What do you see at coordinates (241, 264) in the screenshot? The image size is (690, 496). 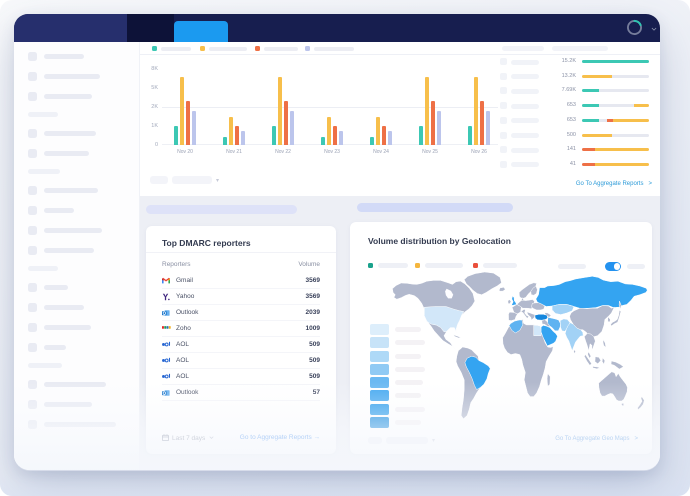 I see `table-header: Reporters Volume` at bounding box center [241, 264].